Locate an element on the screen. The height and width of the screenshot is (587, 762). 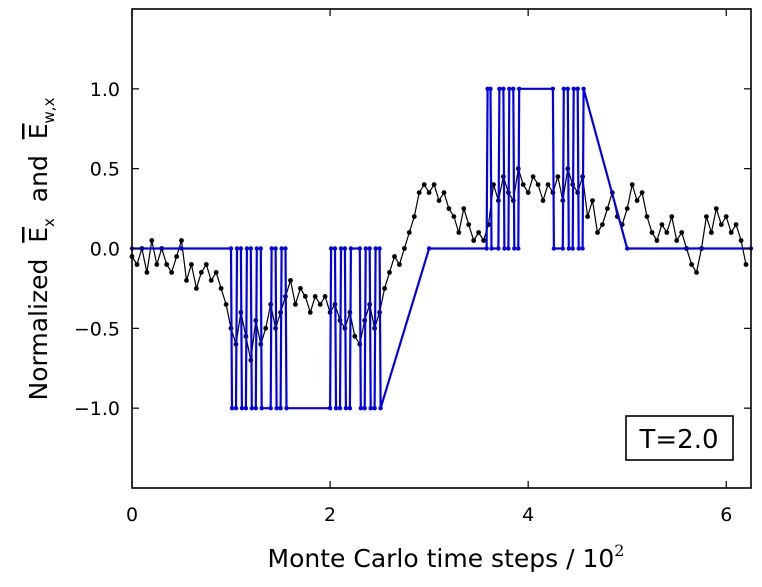
x-axis-title-text: Monte Carlo time steps / 10 is located at coordinates (441, 558).